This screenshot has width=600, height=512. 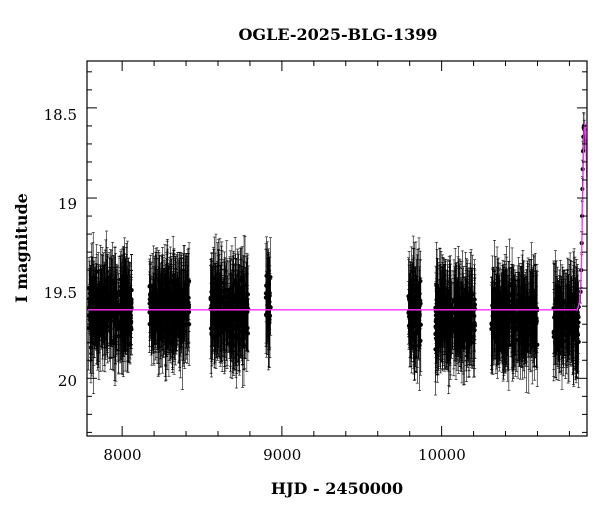 What do you see at coordinates (337, 34) in the screenshot?
I see `chart-title: OGLE-2025-BLG-1399` at bounding box center [337, 34].